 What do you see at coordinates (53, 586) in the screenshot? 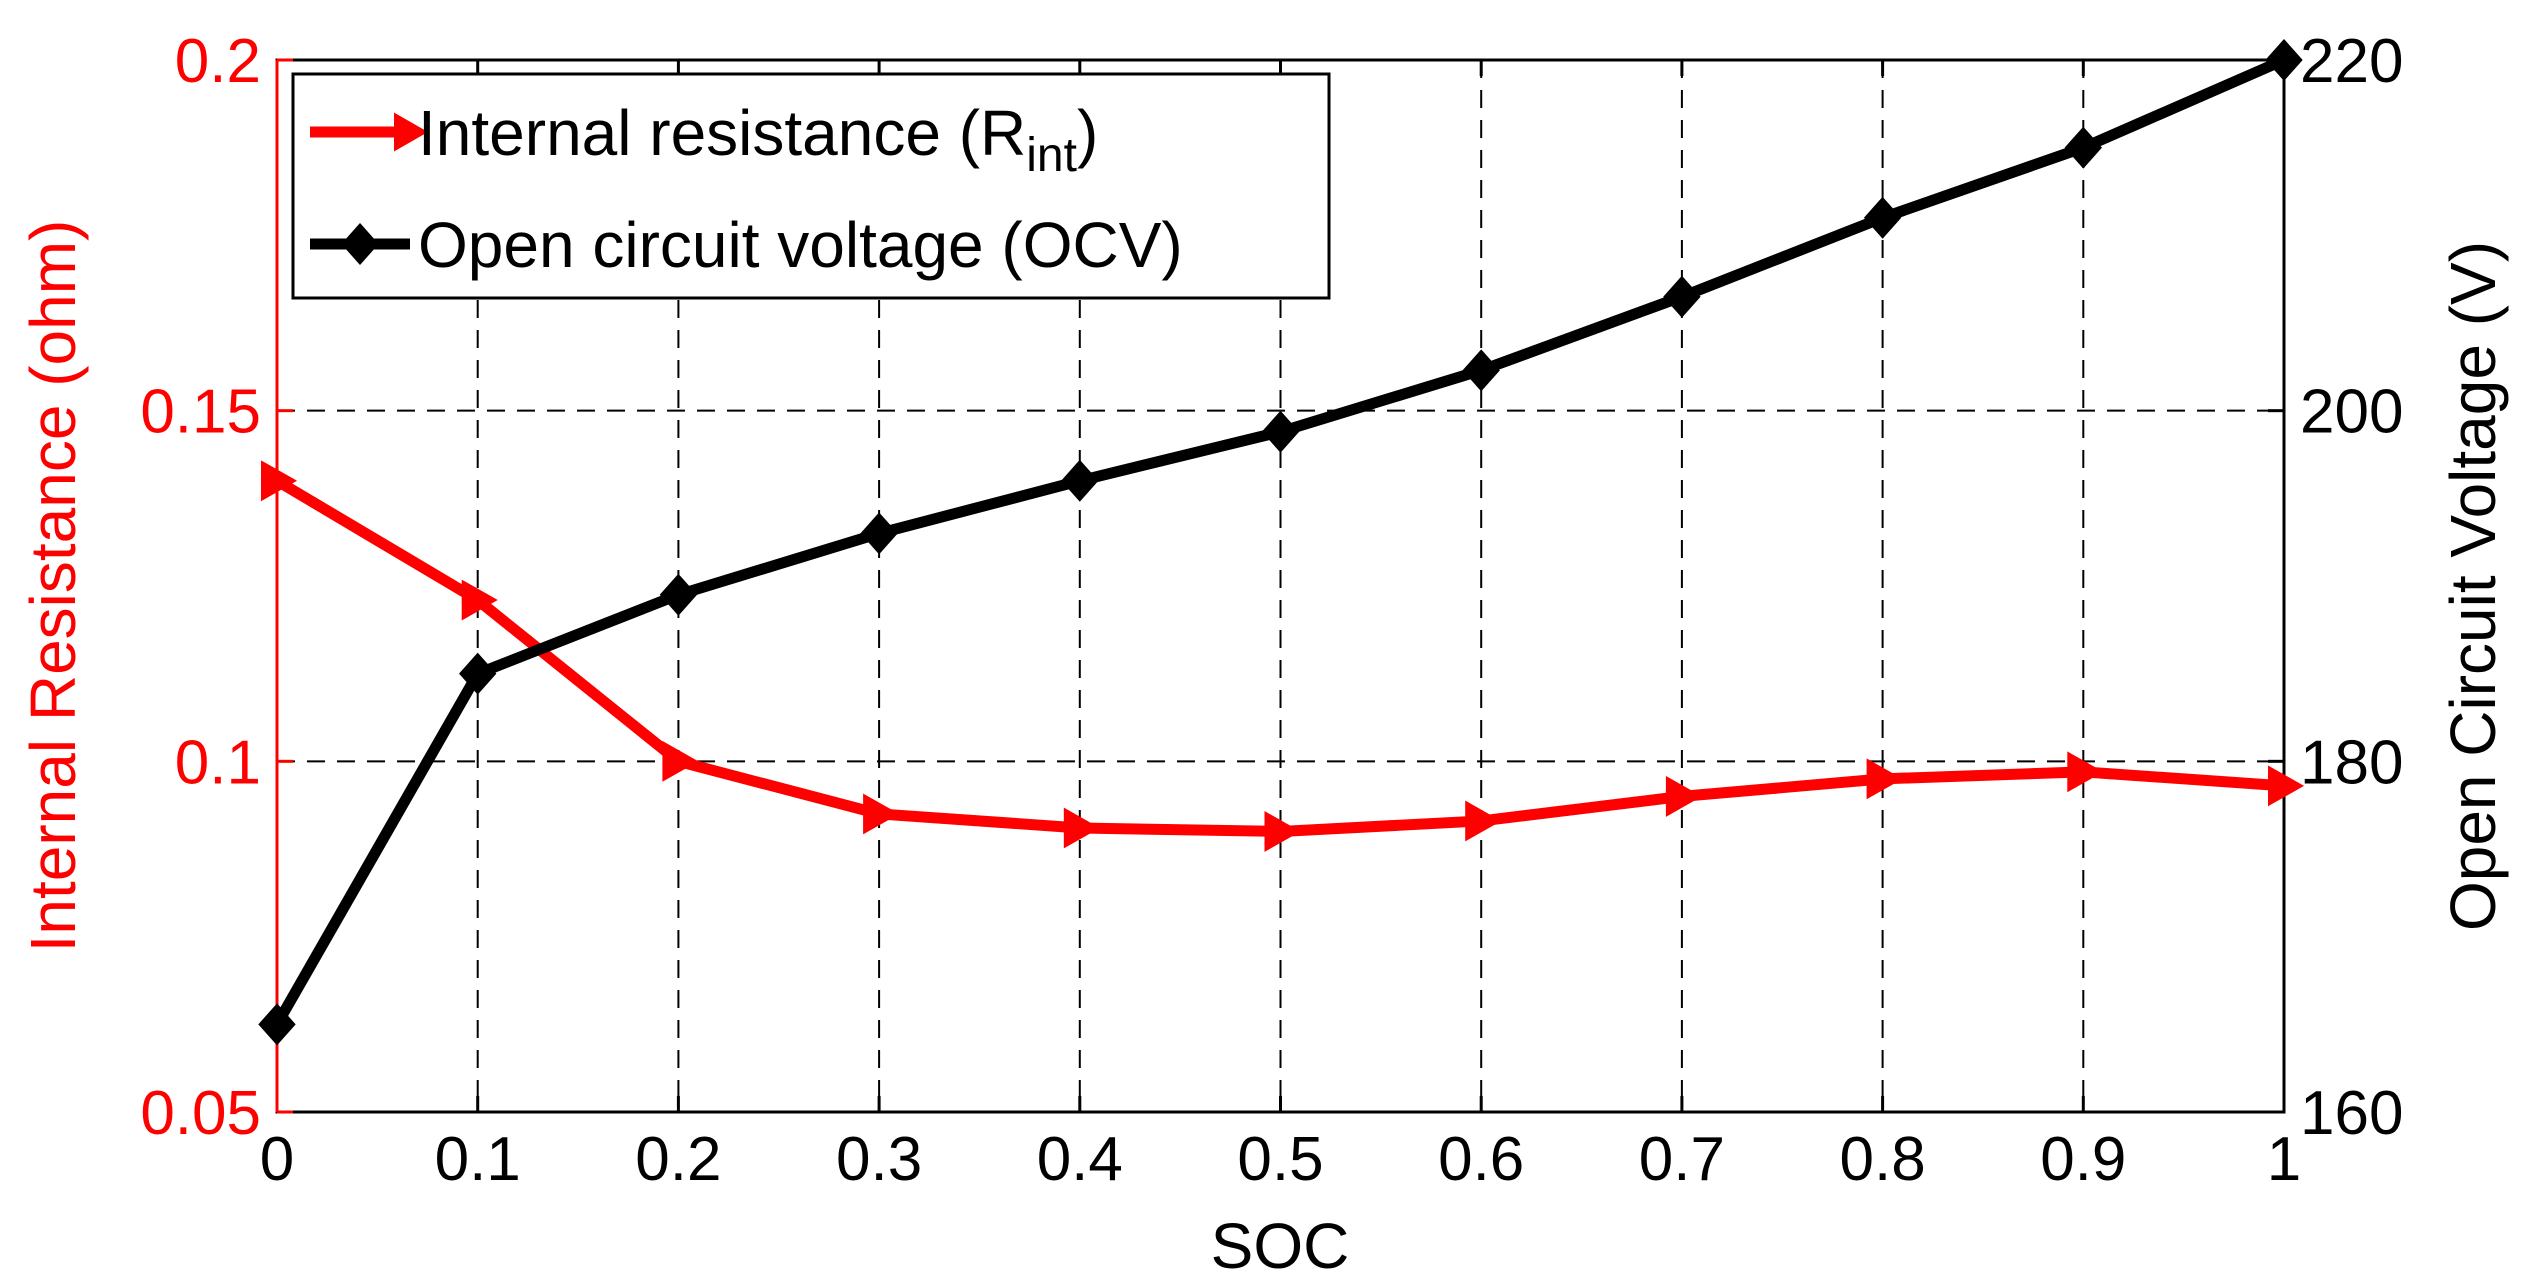
I see `left-y-axis-title: Internal Resistance (ohm)` at bounding box center [53, 586].